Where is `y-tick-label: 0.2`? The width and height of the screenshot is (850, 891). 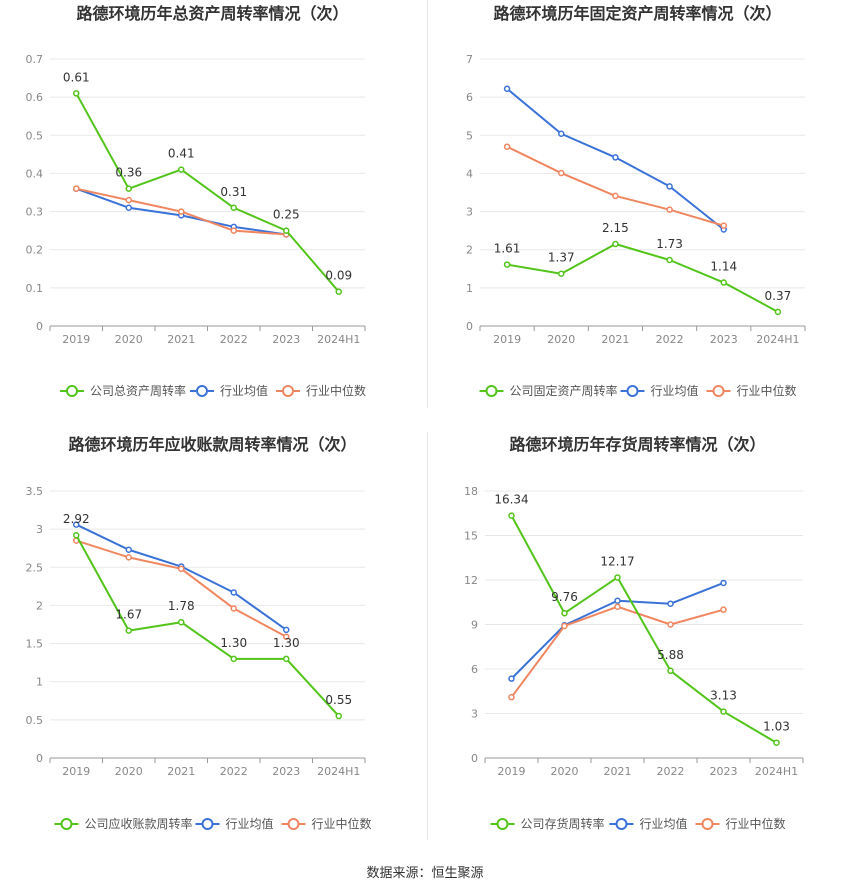
y-tick-label: 0.2 is located at coordinates (35, 250).